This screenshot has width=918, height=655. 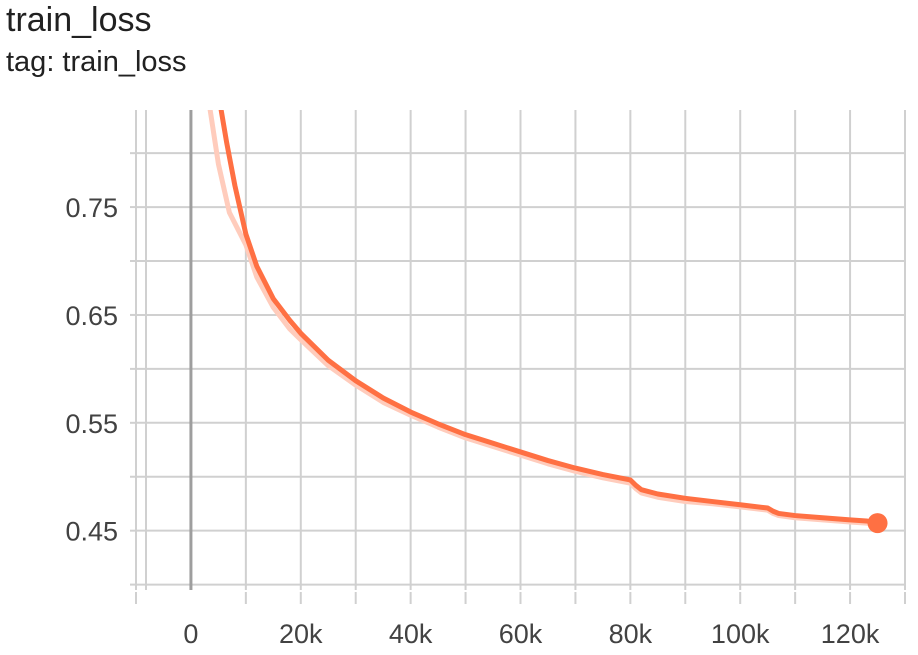 What do you see at coordinates (301, 634) in the screenshot?
I see `x-tick-label: 20k` at bounding box center [301, 634].